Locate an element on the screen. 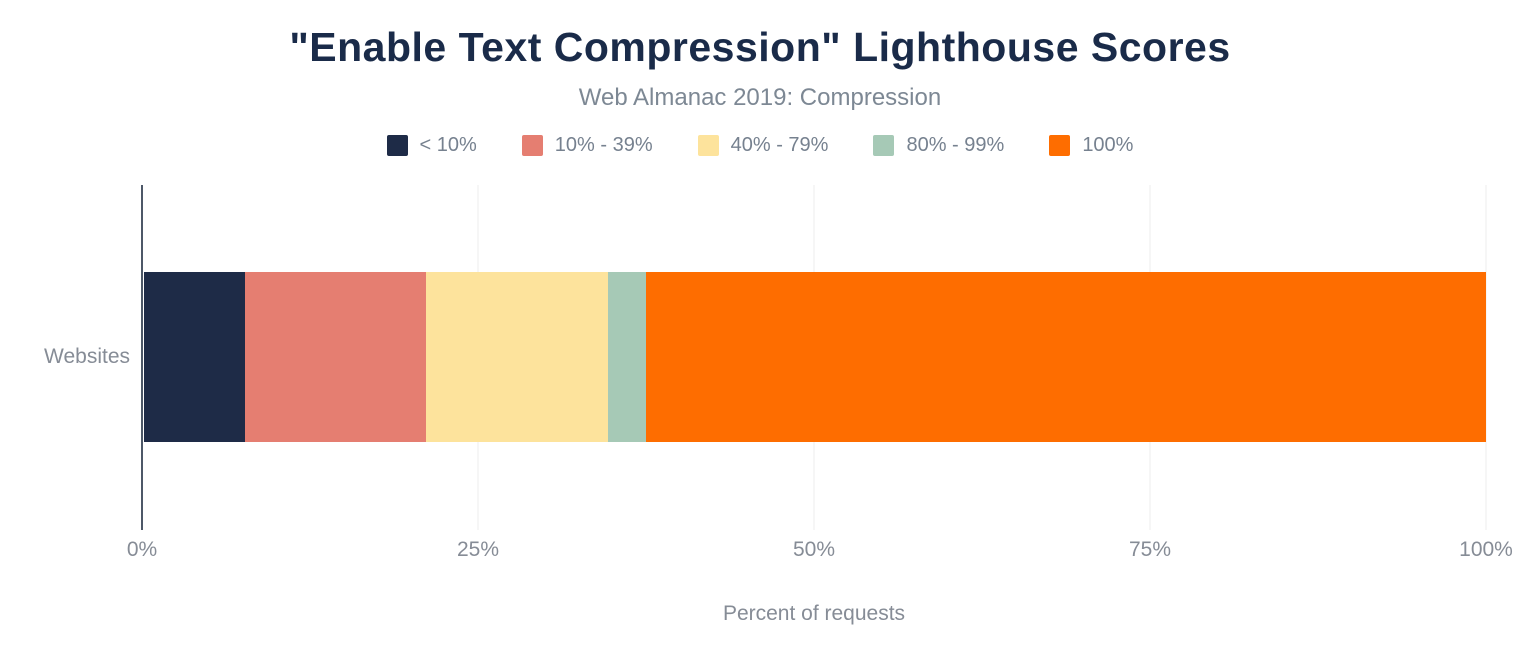 The image size is (1520, 660). legend-label: 80% - 99% is located at coordinates (955, 145).